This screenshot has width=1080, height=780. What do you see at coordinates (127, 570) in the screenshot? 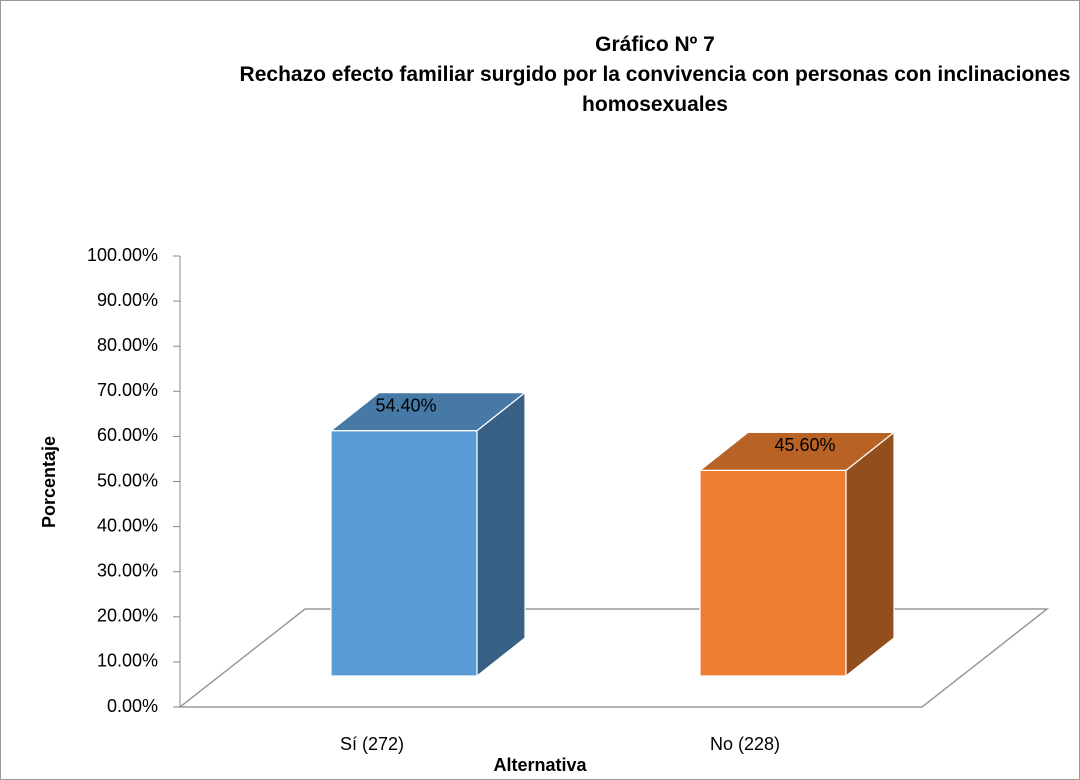
I see `y-tick-label: 30.00%` at bounding box center [127, 570].